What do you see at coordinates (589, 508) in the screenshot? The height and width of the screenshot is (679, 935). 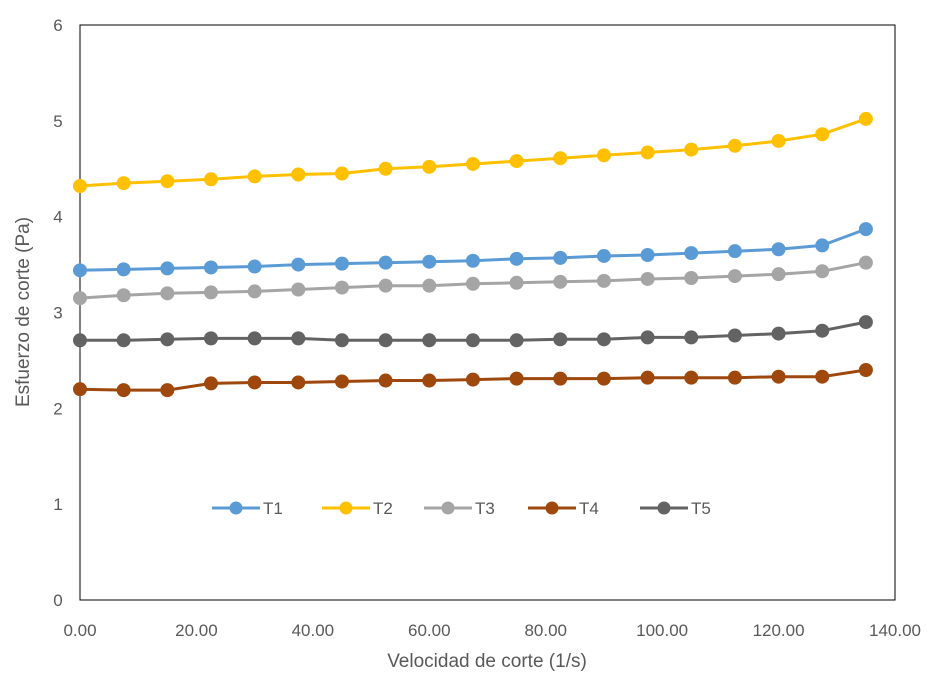 I see `legend-label: T4` at bounding box center [589, 508].